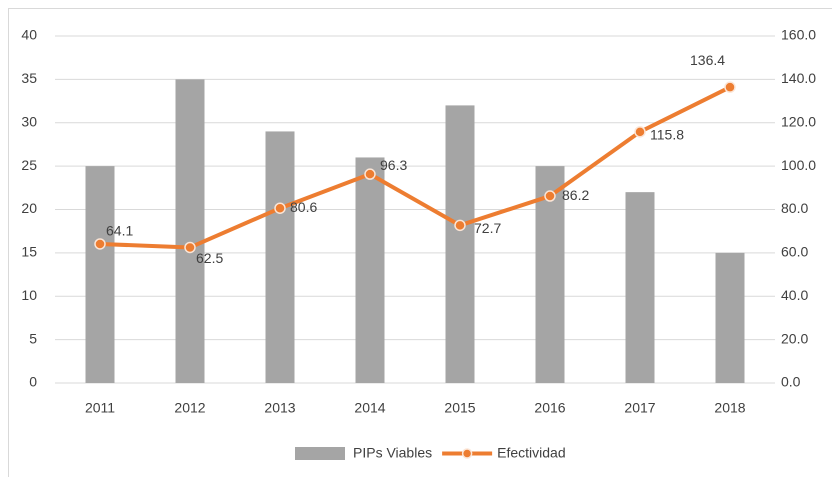  I want to click on y-tick-label: 25, so click(29, 165).